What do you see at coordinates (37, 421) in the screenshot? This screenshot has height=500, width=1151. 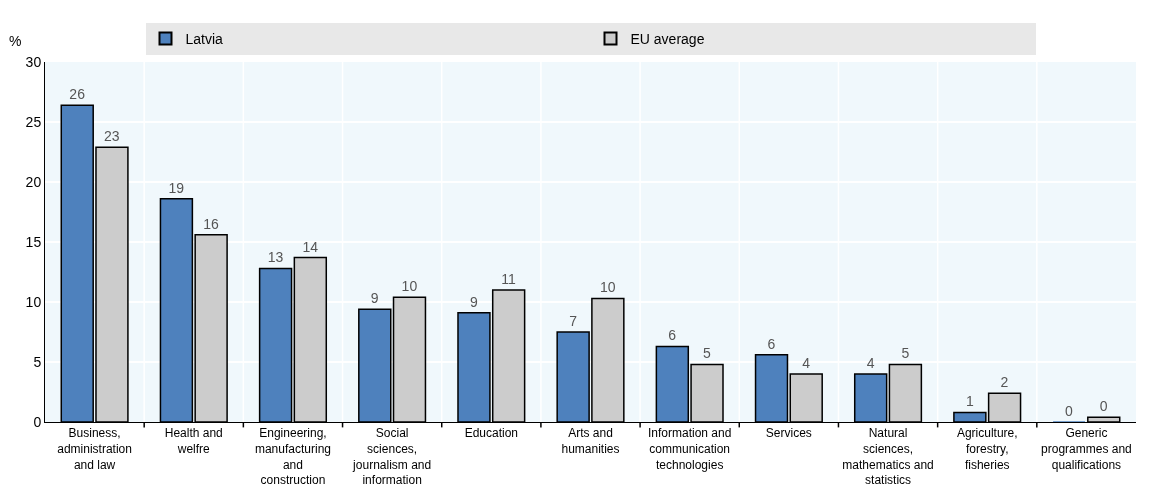 I see `y-tick-label: 0` at bounding box center [37, 421].